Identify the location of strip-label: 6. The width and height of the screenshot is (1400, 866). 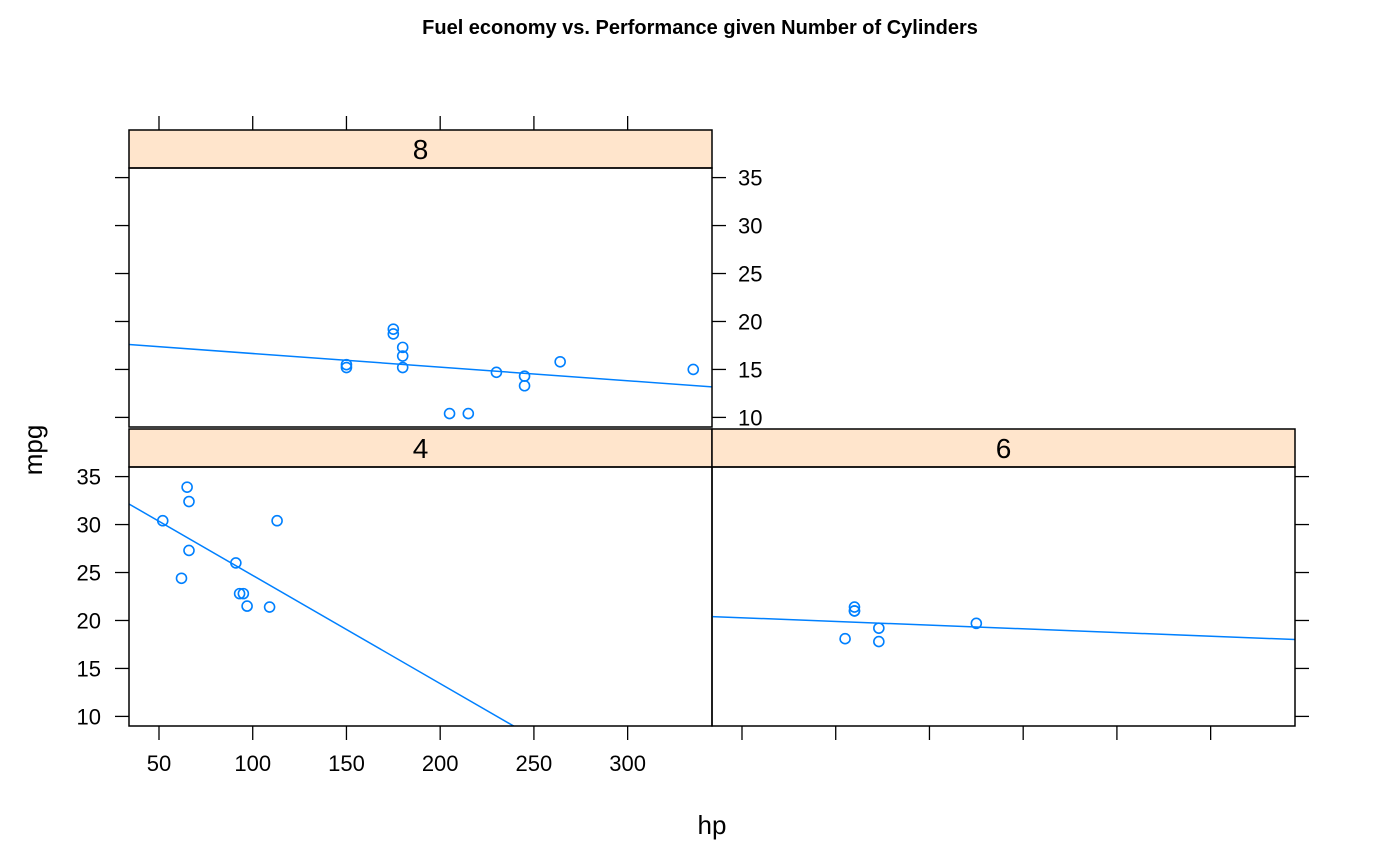
(1004, 448).